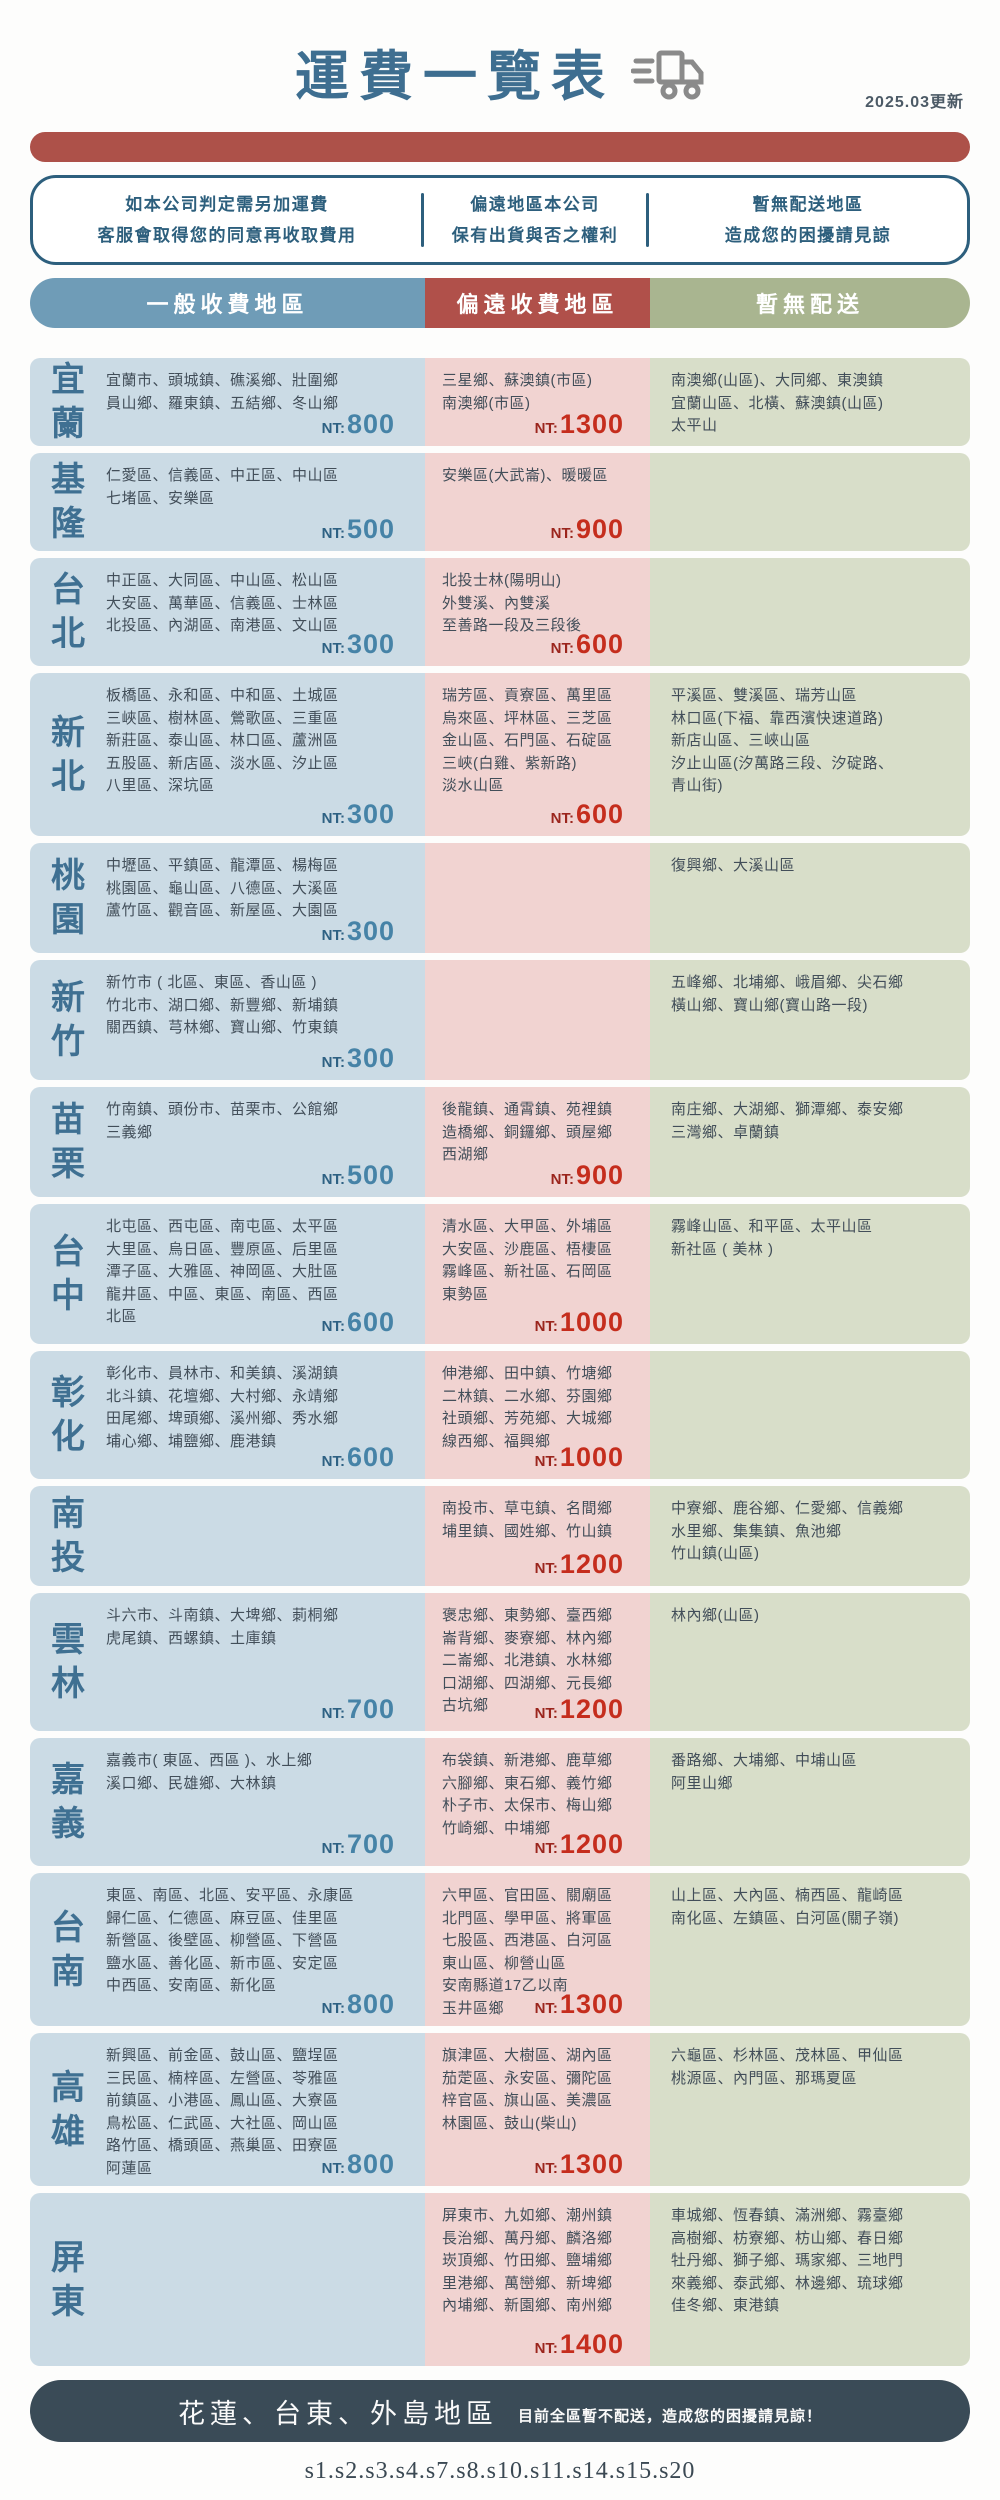 The height and width of the screenshot is (2500, 1000). What do you see at coordinates (358, 1175) in the screenshot?
I see `price: NT: 500` at bounding box center [358, 1175].